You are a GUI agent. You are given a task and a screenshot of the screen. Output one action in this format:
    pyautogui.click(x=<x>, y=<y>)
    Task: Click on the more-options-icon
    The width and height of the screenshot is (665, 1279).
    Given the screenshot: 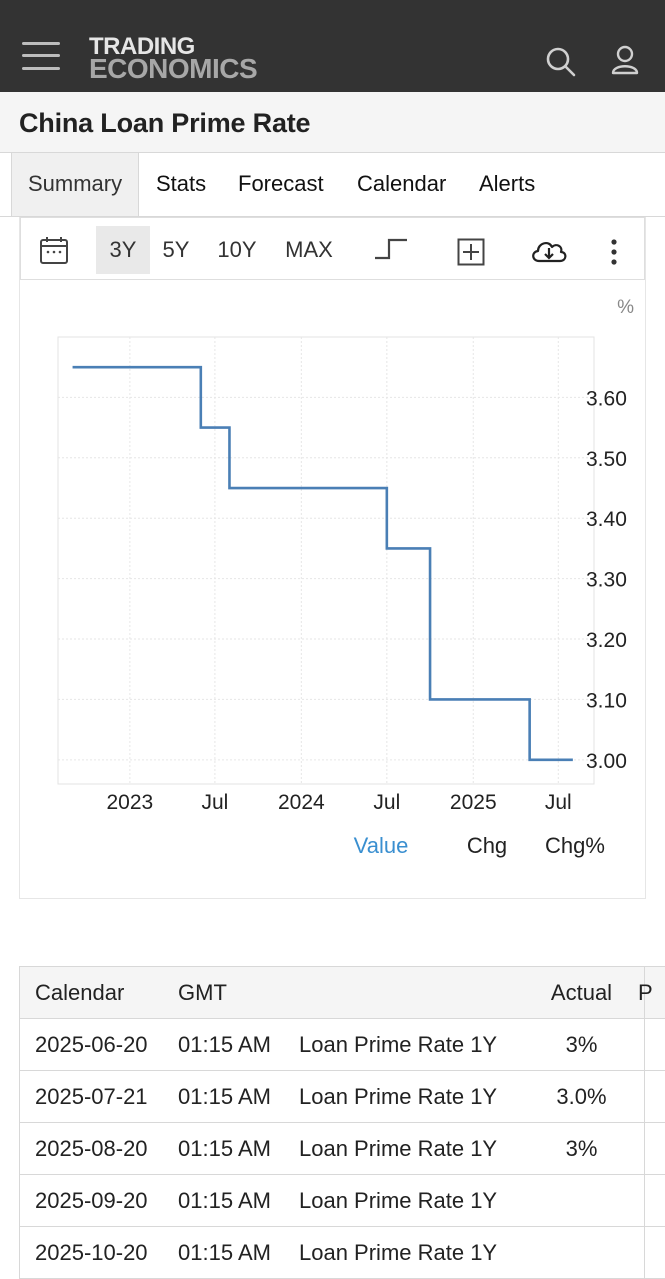 What is the action you would take?
    pyautogui.click(x=614, y=252)
    